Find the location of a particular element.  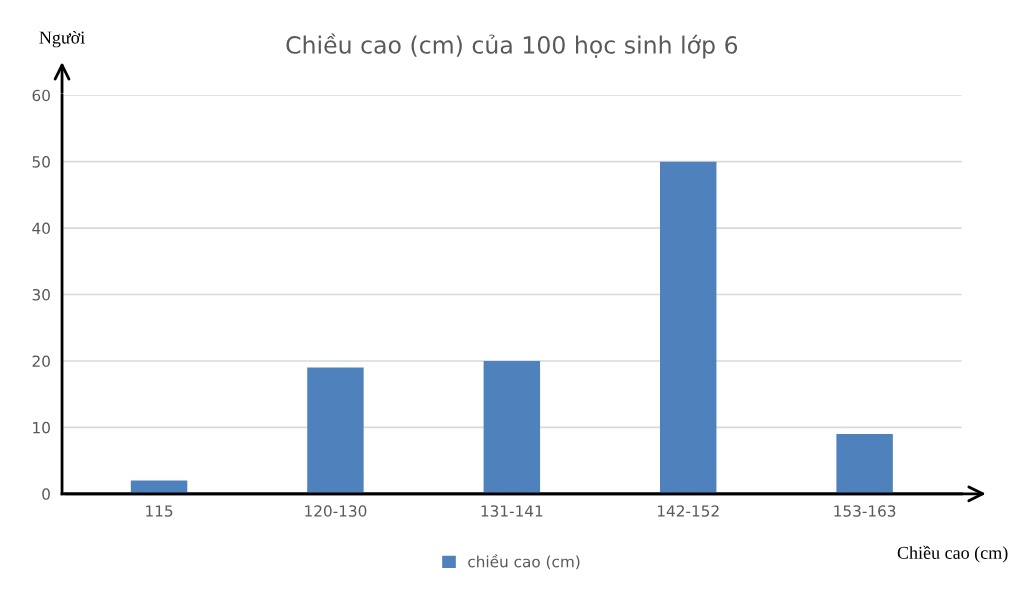

x-tick-label: 115 is located at coordinates (159, 511).